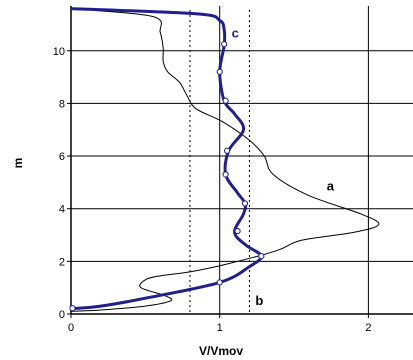  I want to click on y-tick-label: 4, so click(62, 210).